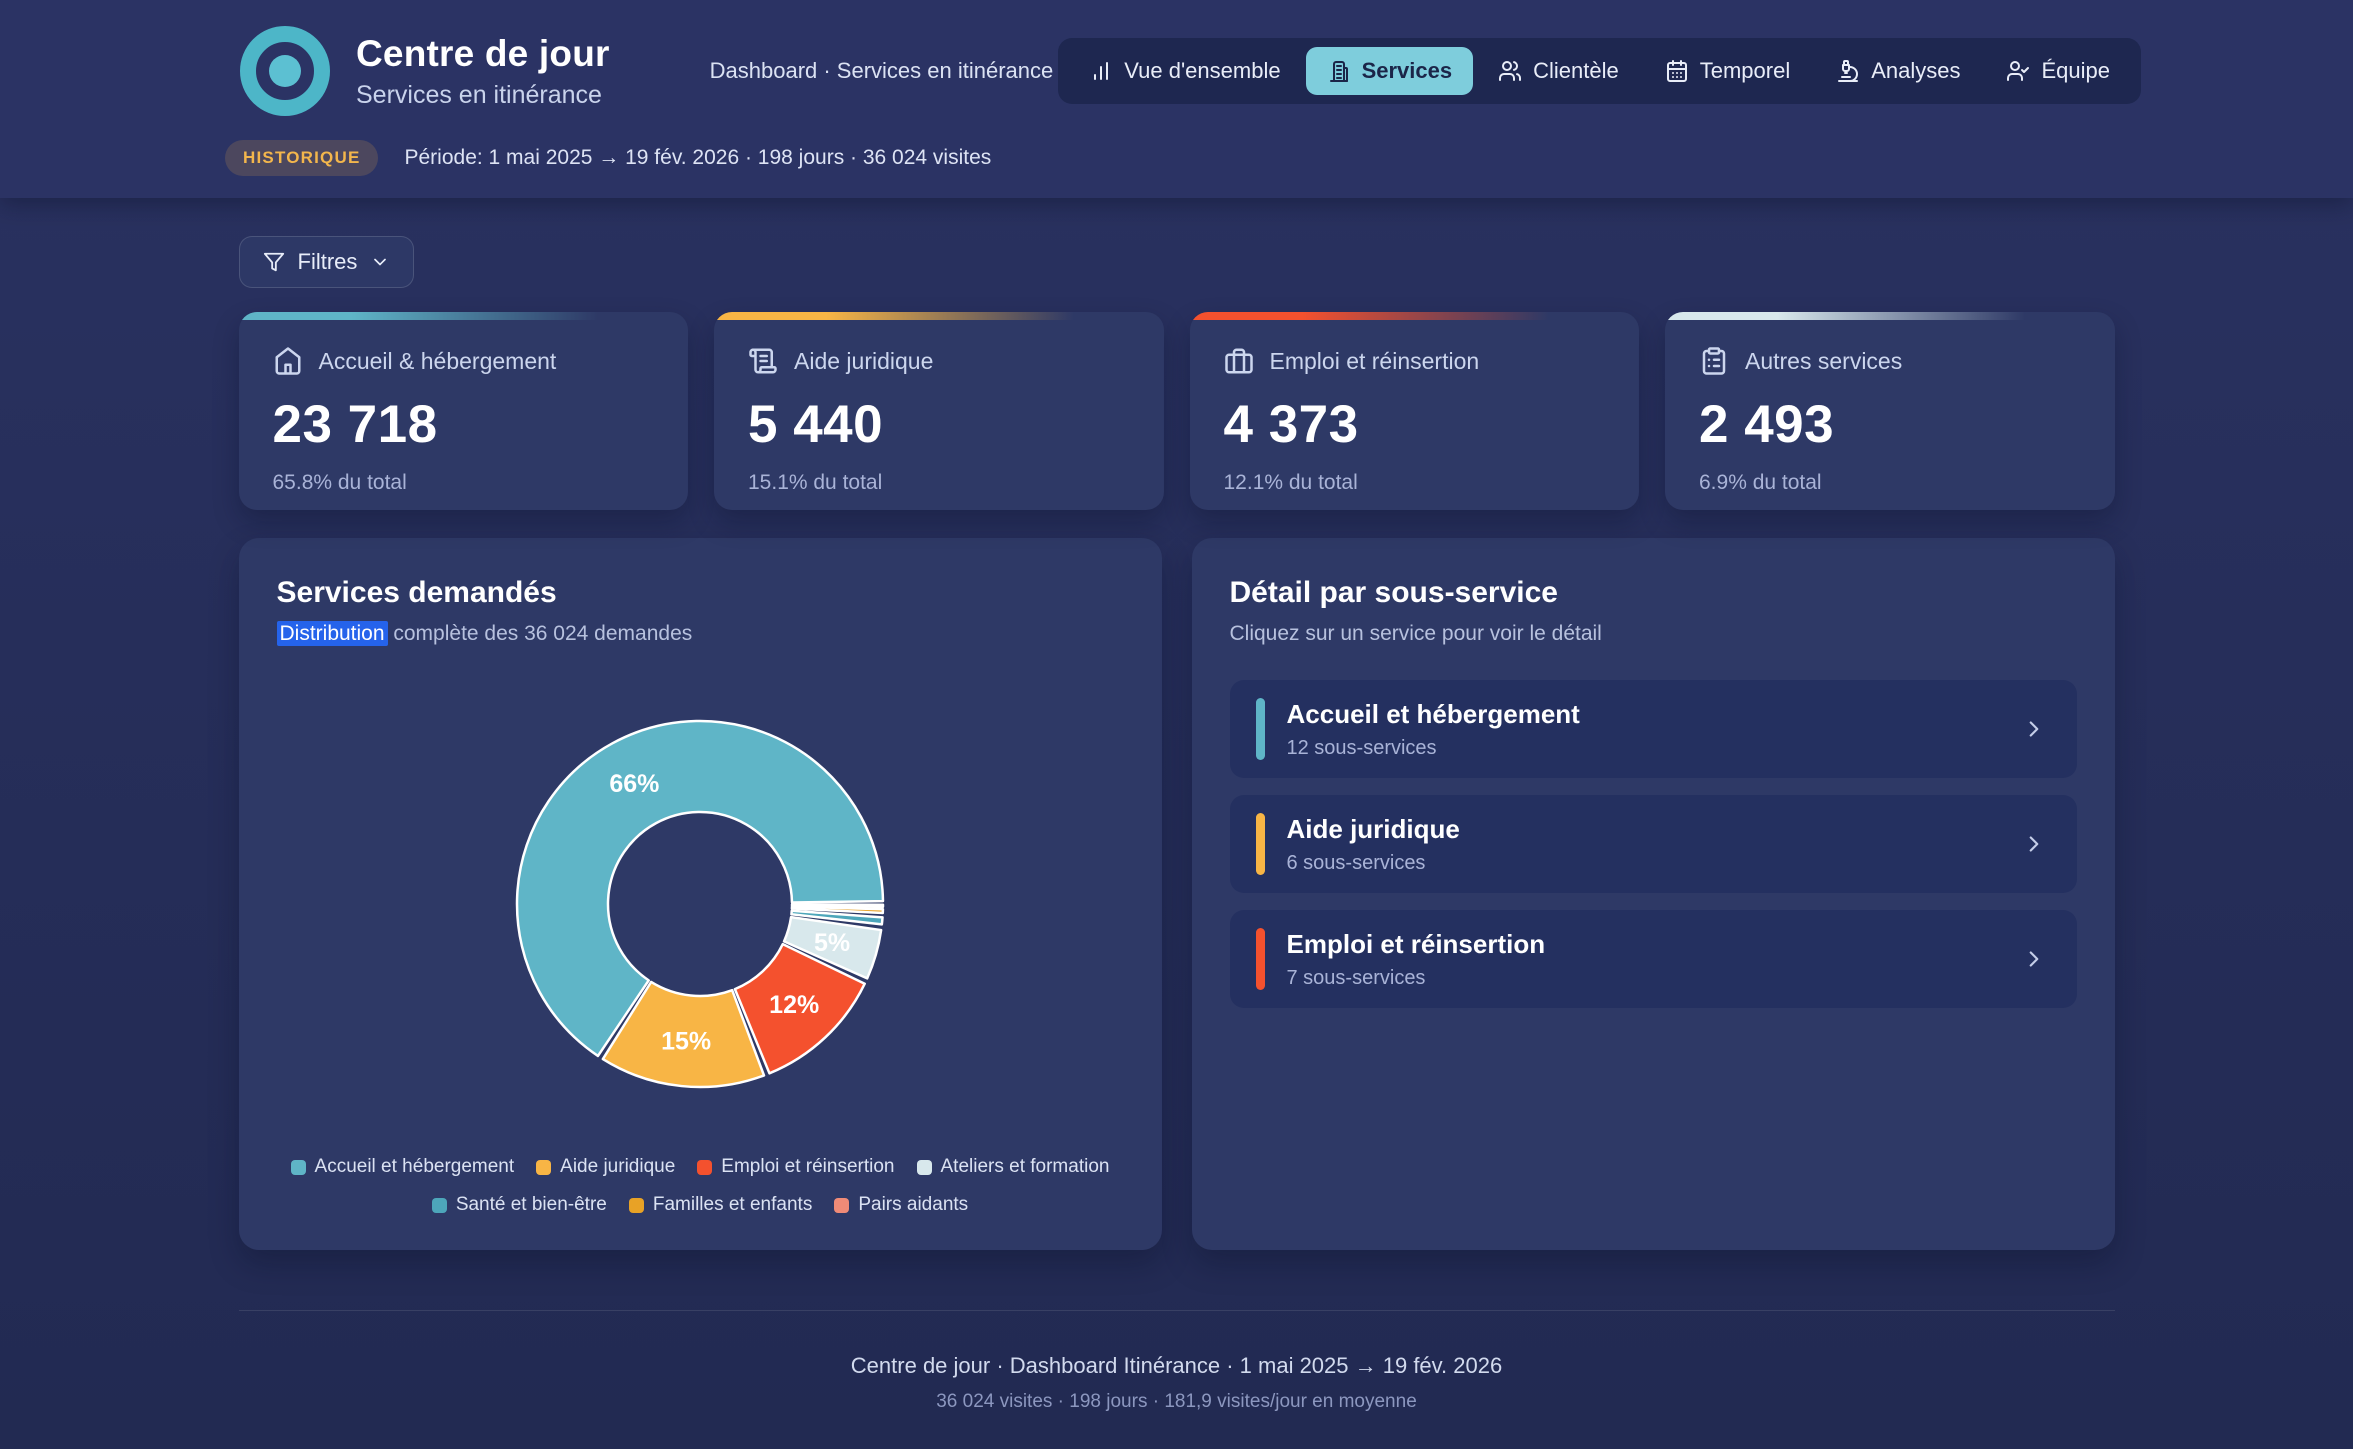 This screenshot has width=2353, height=1449. Describe the element at coordinates (332, 633) in the screenshot. I see `chart-subtitle-highlight: Distribution` at that location.